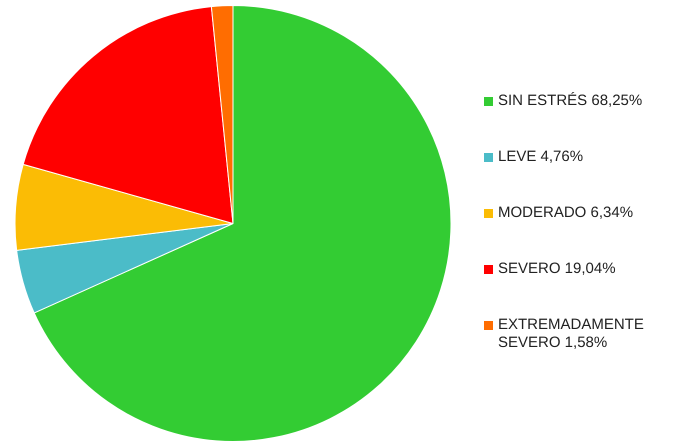 This screenshot has width=697, height=447. I want to click on legend-label: EXTREMADAMENTE SEVERO 1,58%, so click(571, 334).